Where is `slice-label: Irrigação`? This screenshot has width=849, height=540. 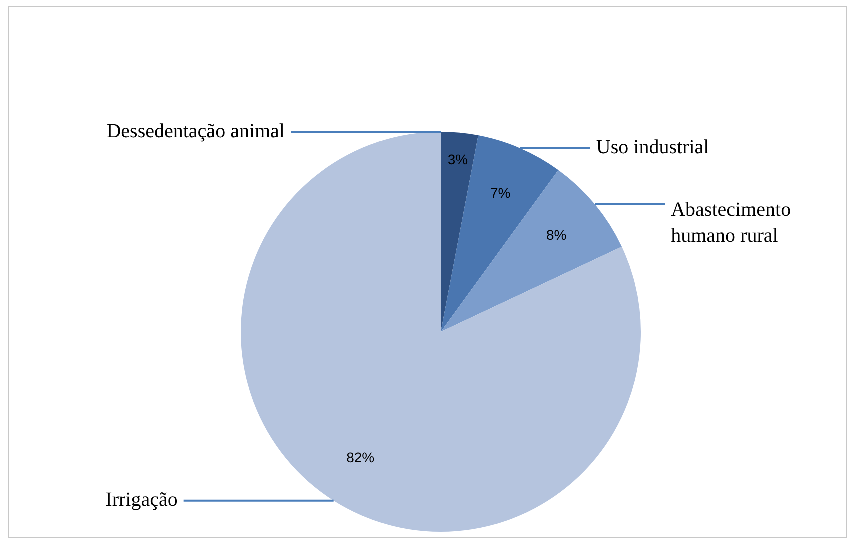 slice-label: Irrigação is located at coordinates (142, 500).